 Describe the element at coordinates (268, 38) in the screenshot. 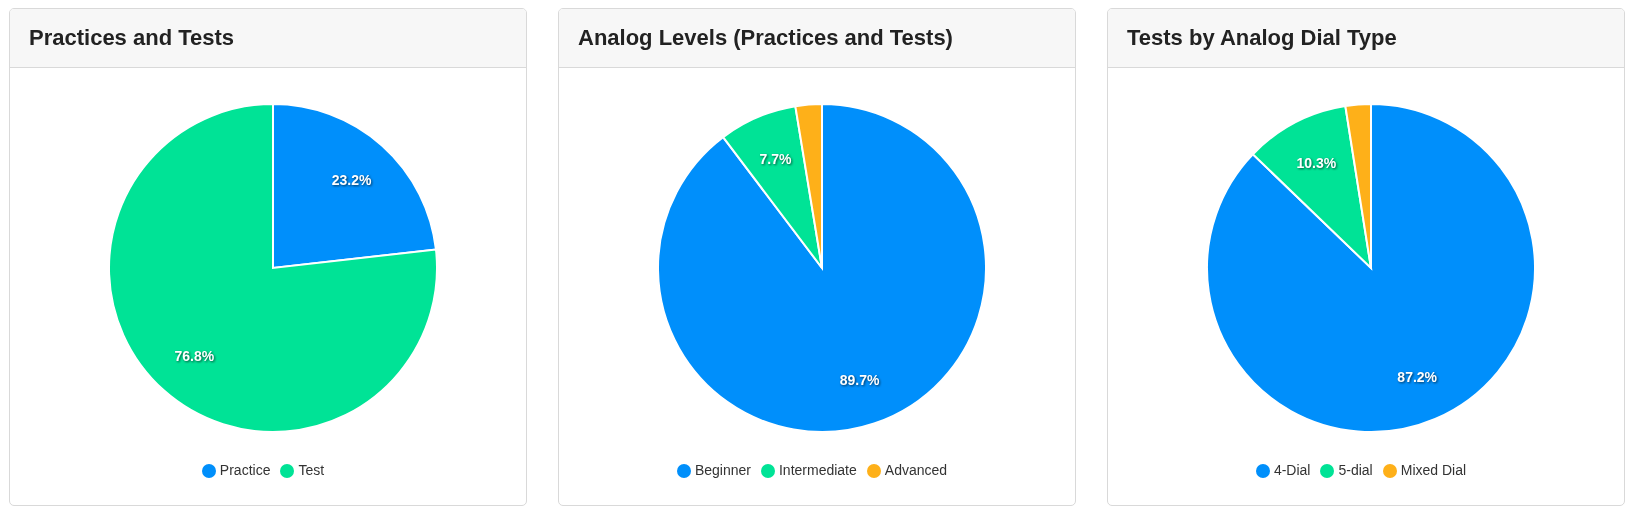

I see `chart-title: Practices and Tests` at that location.